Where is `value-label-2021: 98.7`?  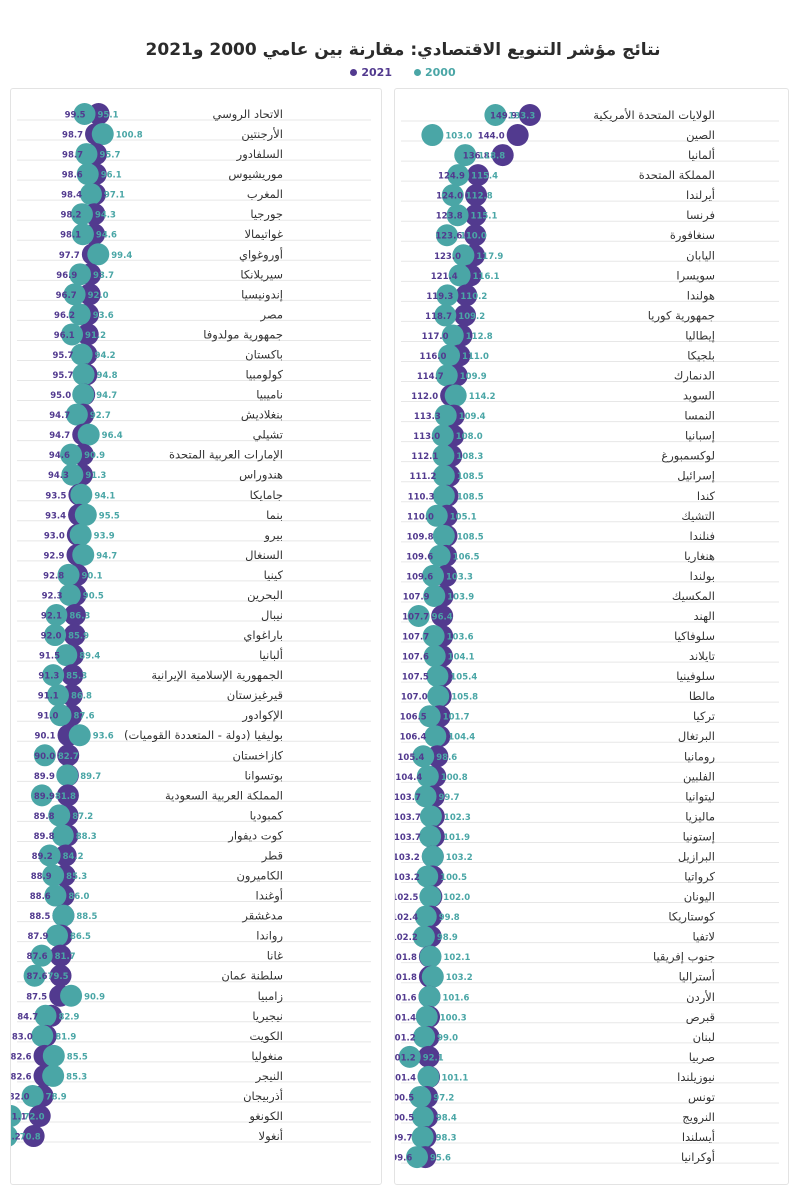
value-label-2021: 98.7 is located at coordinates (72, 136).